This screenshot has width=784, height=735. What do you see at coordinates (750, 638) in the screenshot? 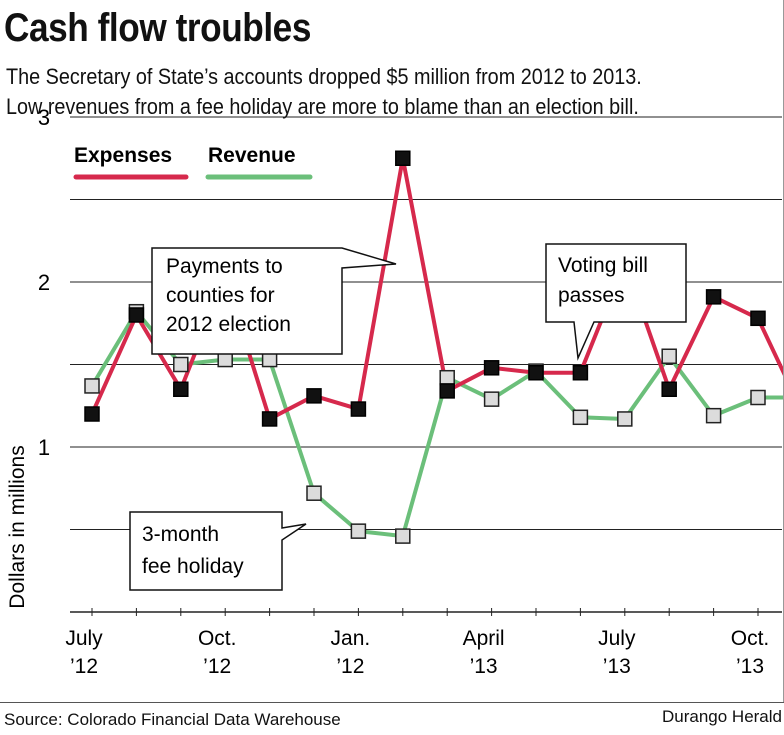
I see `x-tick-label-5-line-1: Oct.` at bounding box center [750, 638].